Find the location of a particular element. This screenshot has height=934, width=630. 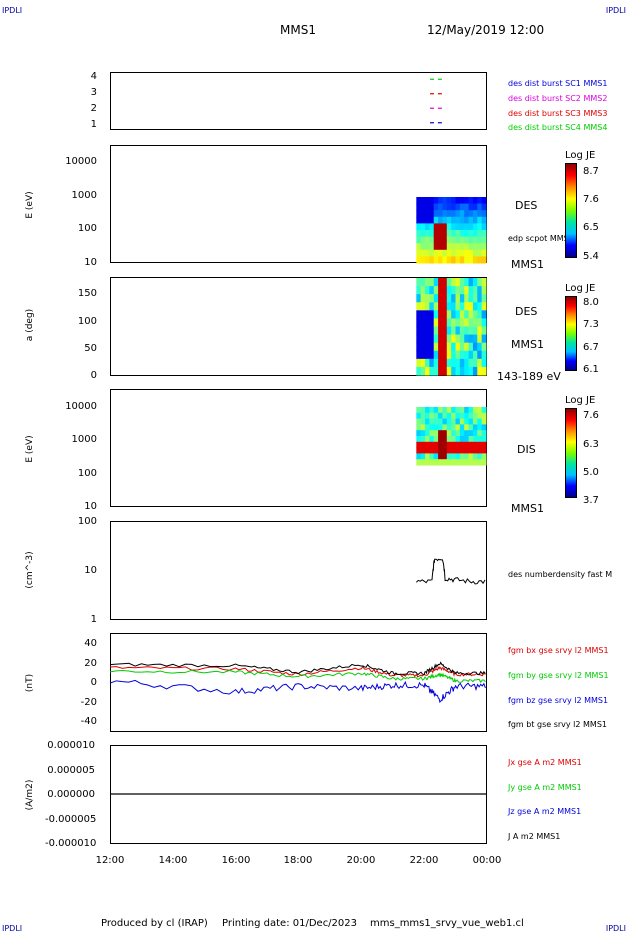

p7-ytick: -0.000010 is located at coordinates (71, 843).